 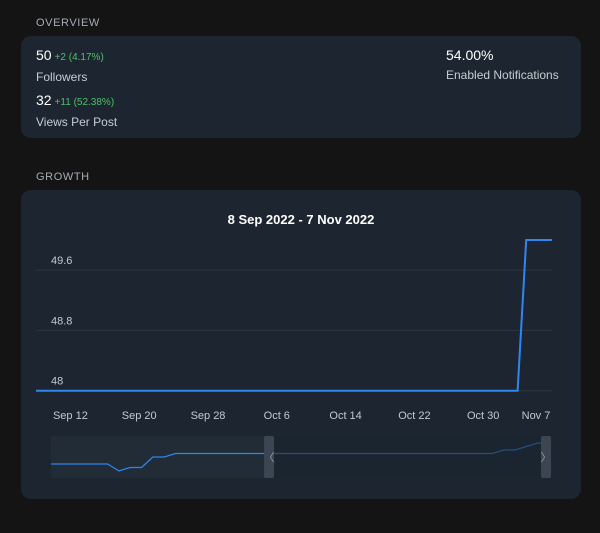 What do you see at coordinates (70, 416) in the screenshot?
I see `x-tick-label: Sep 12` at bounding box center [70, 416].